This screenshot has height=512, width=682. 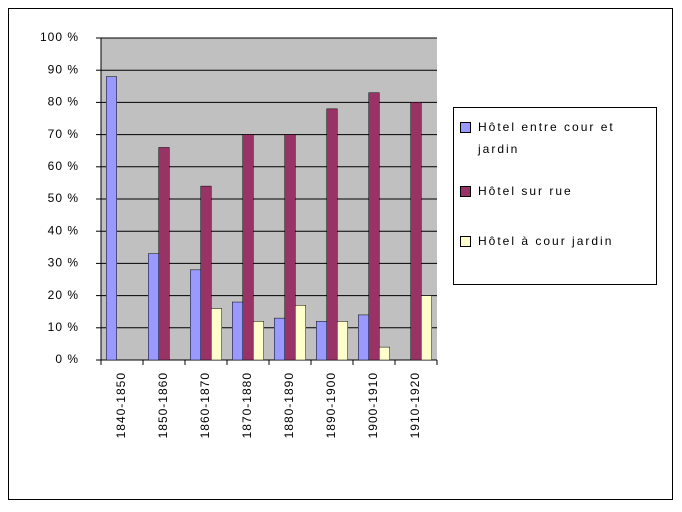 I want to click on y-tick-label: 10 %, so click(x=63, y=327).